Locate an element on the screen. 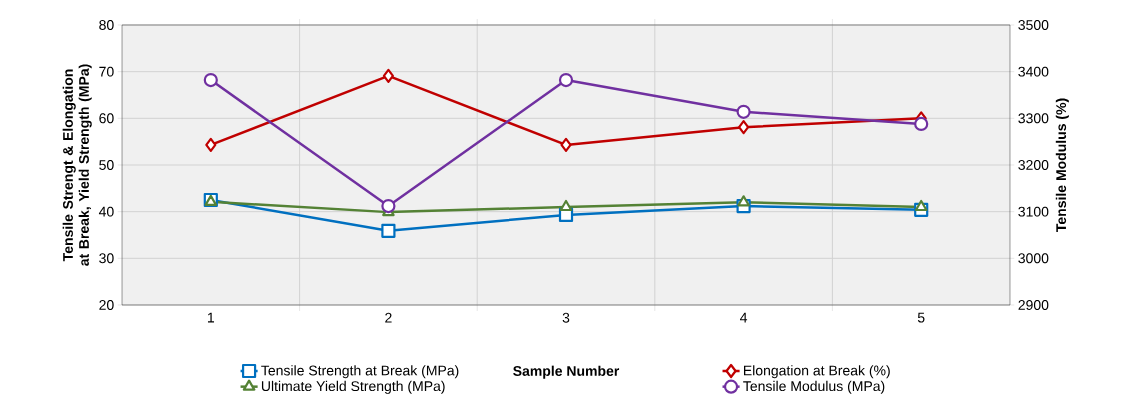 This screenshot has width=1126, height=419. x-tick-label: 5 is located at coordinates (921, 317).